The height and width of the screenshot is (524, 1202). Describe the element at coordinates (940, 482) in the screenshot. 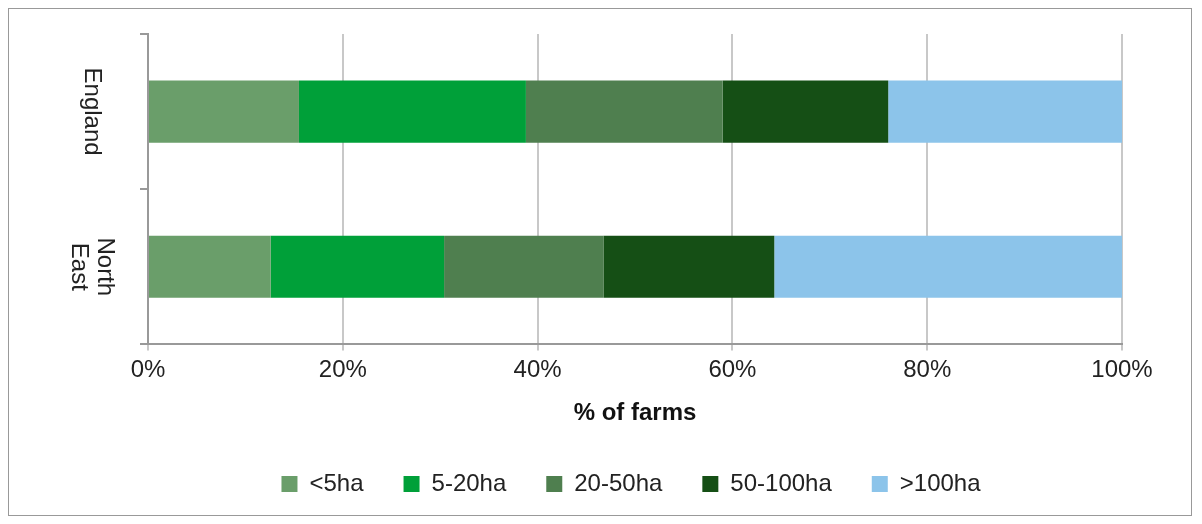

I see `legend-label: >100ha` at that location.